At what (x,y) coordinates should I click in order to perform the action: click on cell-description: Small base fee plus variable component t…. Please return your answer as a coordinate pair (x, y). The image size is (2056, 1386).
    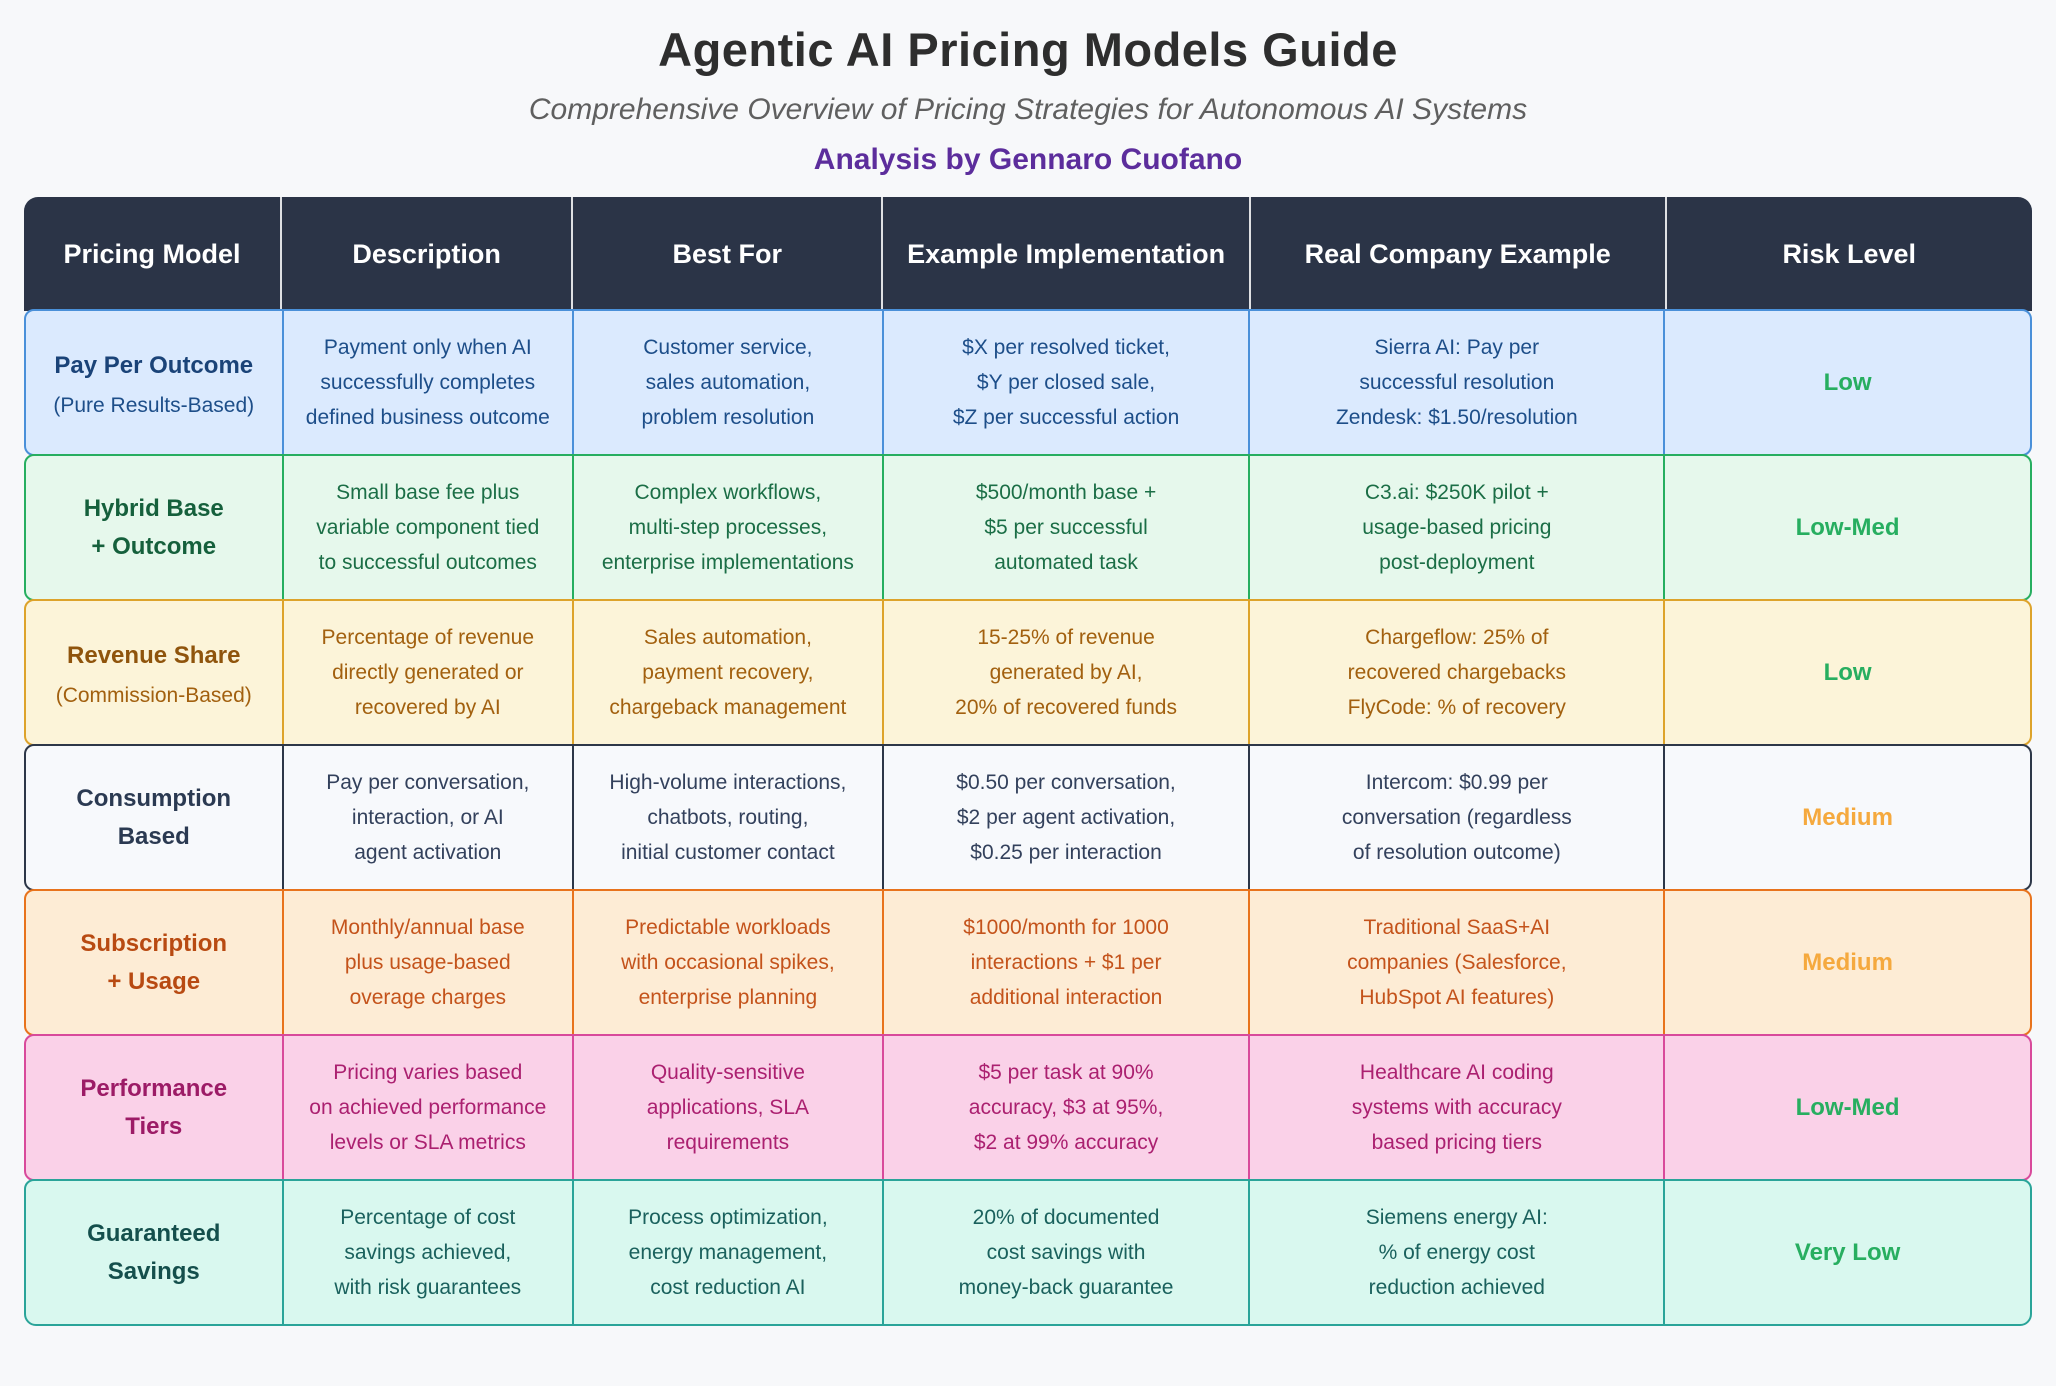
    Looking at the image, I should click on (427, 527).